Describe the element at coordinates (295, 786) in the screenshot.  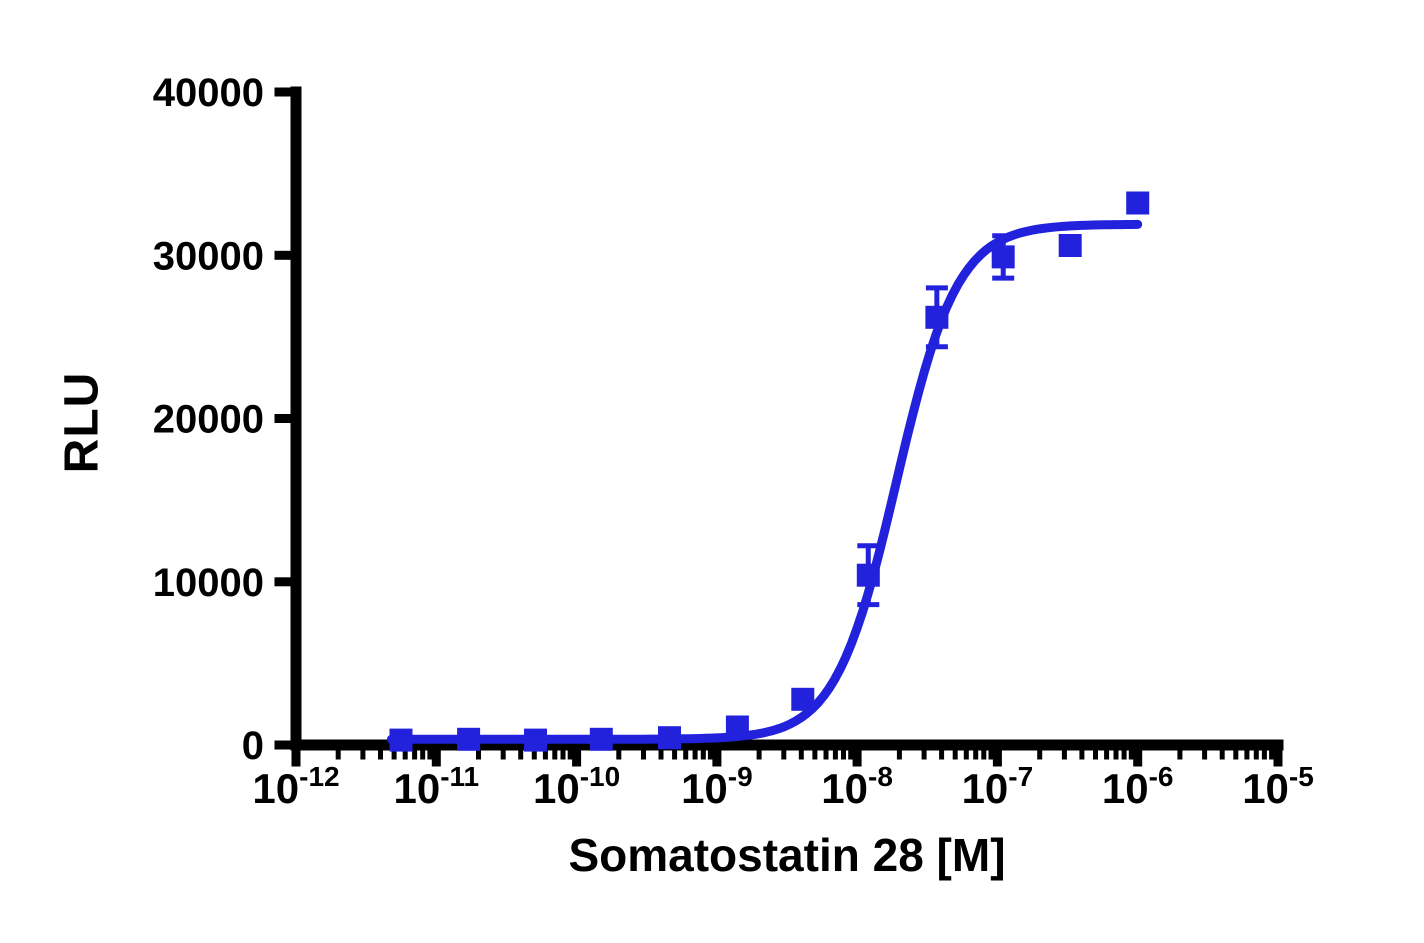
I see `x-tick-label: 10⁻¹²` at that location.